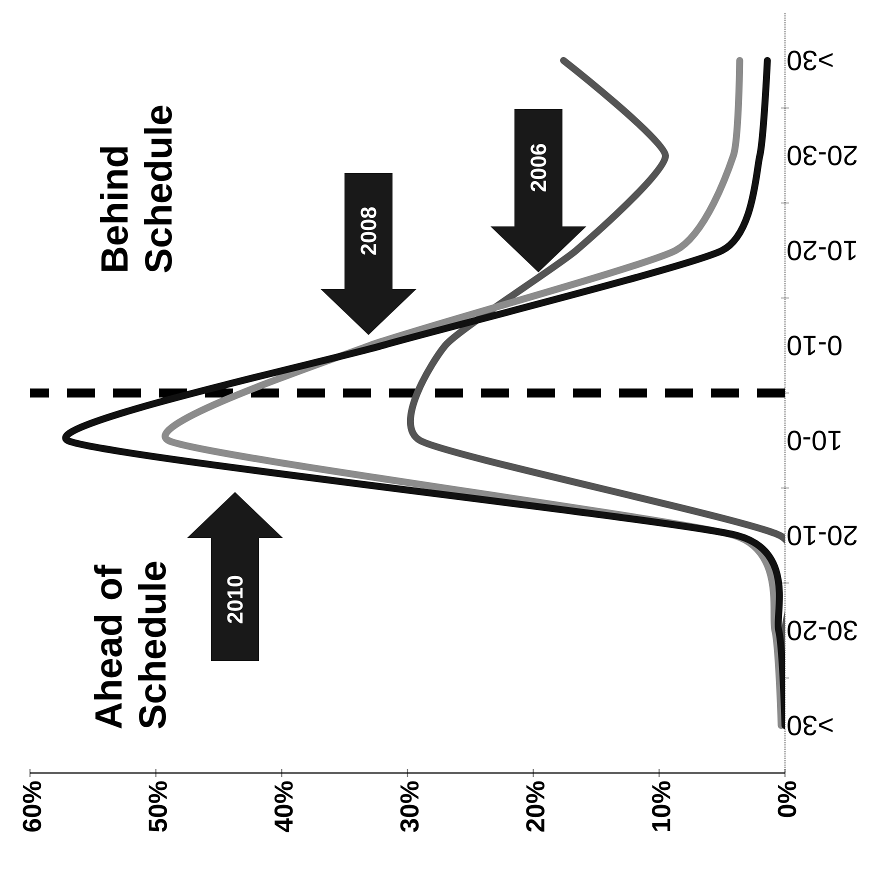  Describe the element at coordinates (815, 346) in the screenshot. I see `y-tick-label: 0-10` at that location.